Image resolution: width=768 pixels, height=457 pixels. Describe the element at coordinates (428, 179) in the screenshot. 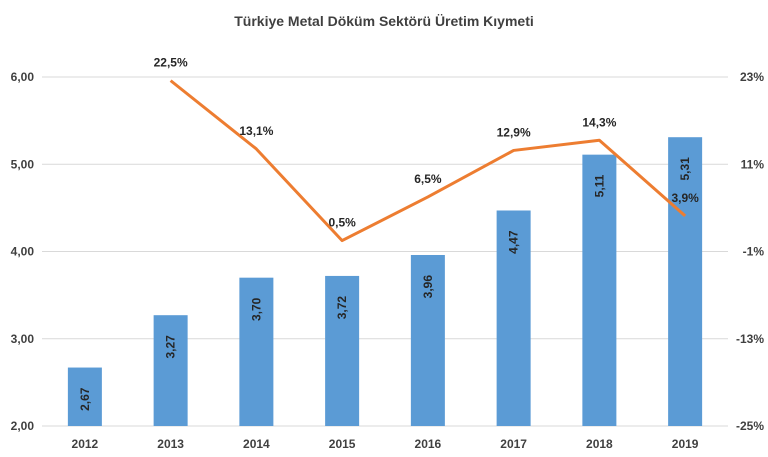

I see `line-value-label: 6,5%` at that location.